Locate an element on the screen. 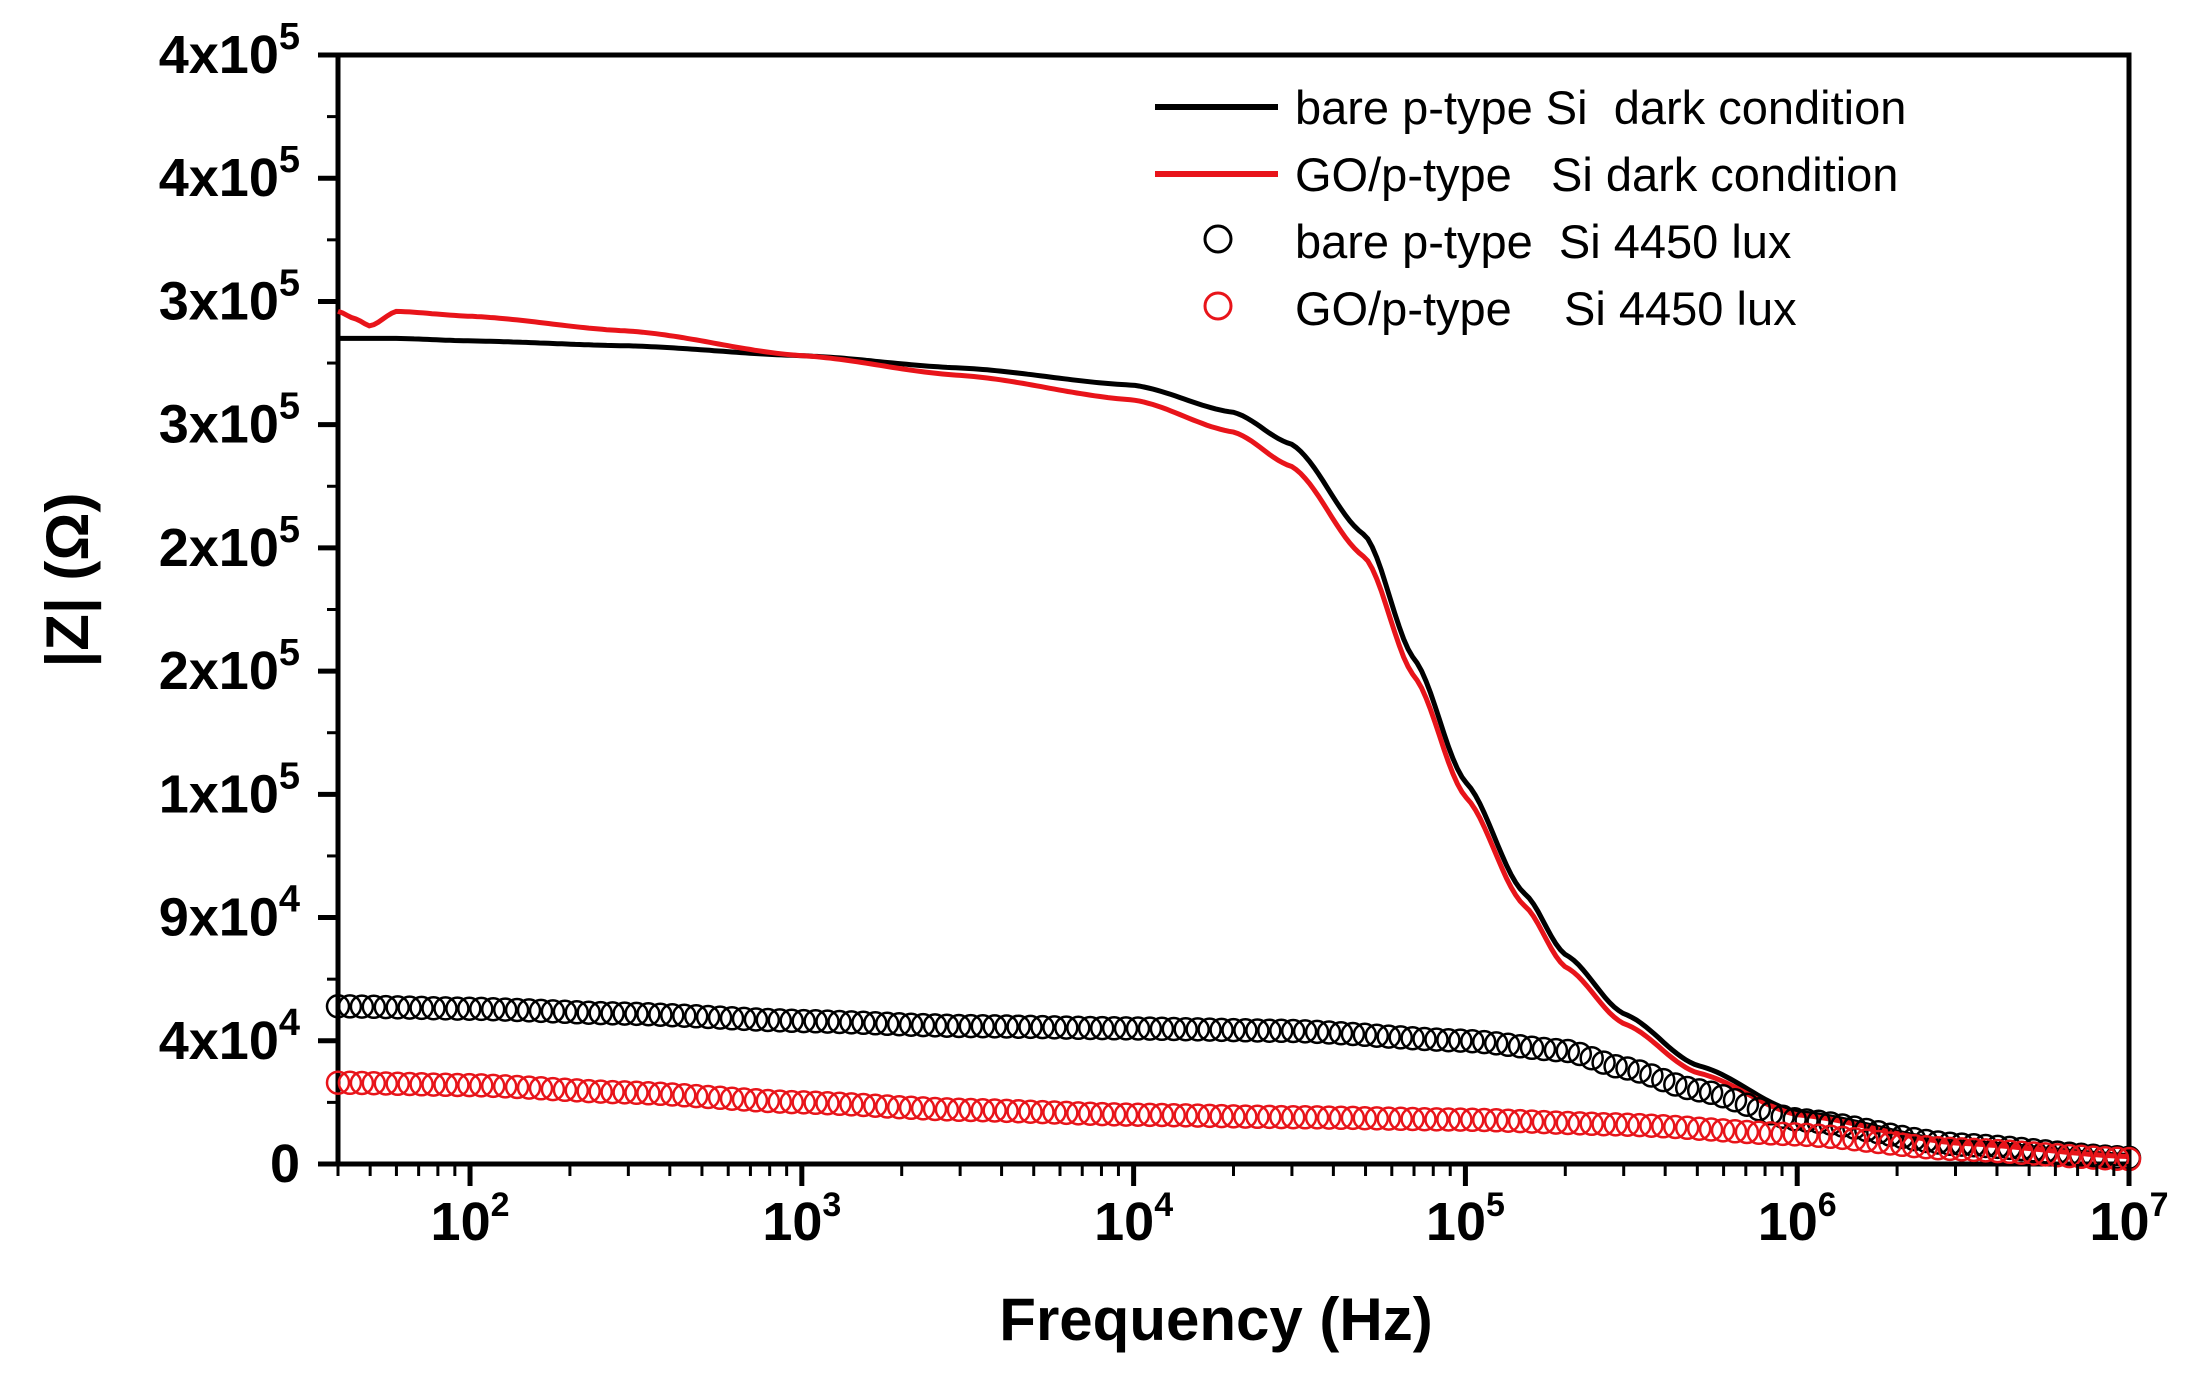 The height and width of the screenshot is (1376, 2197). legend-label-3: GO/p-type Si 4450 lux is located at coordinates (1546, 308).